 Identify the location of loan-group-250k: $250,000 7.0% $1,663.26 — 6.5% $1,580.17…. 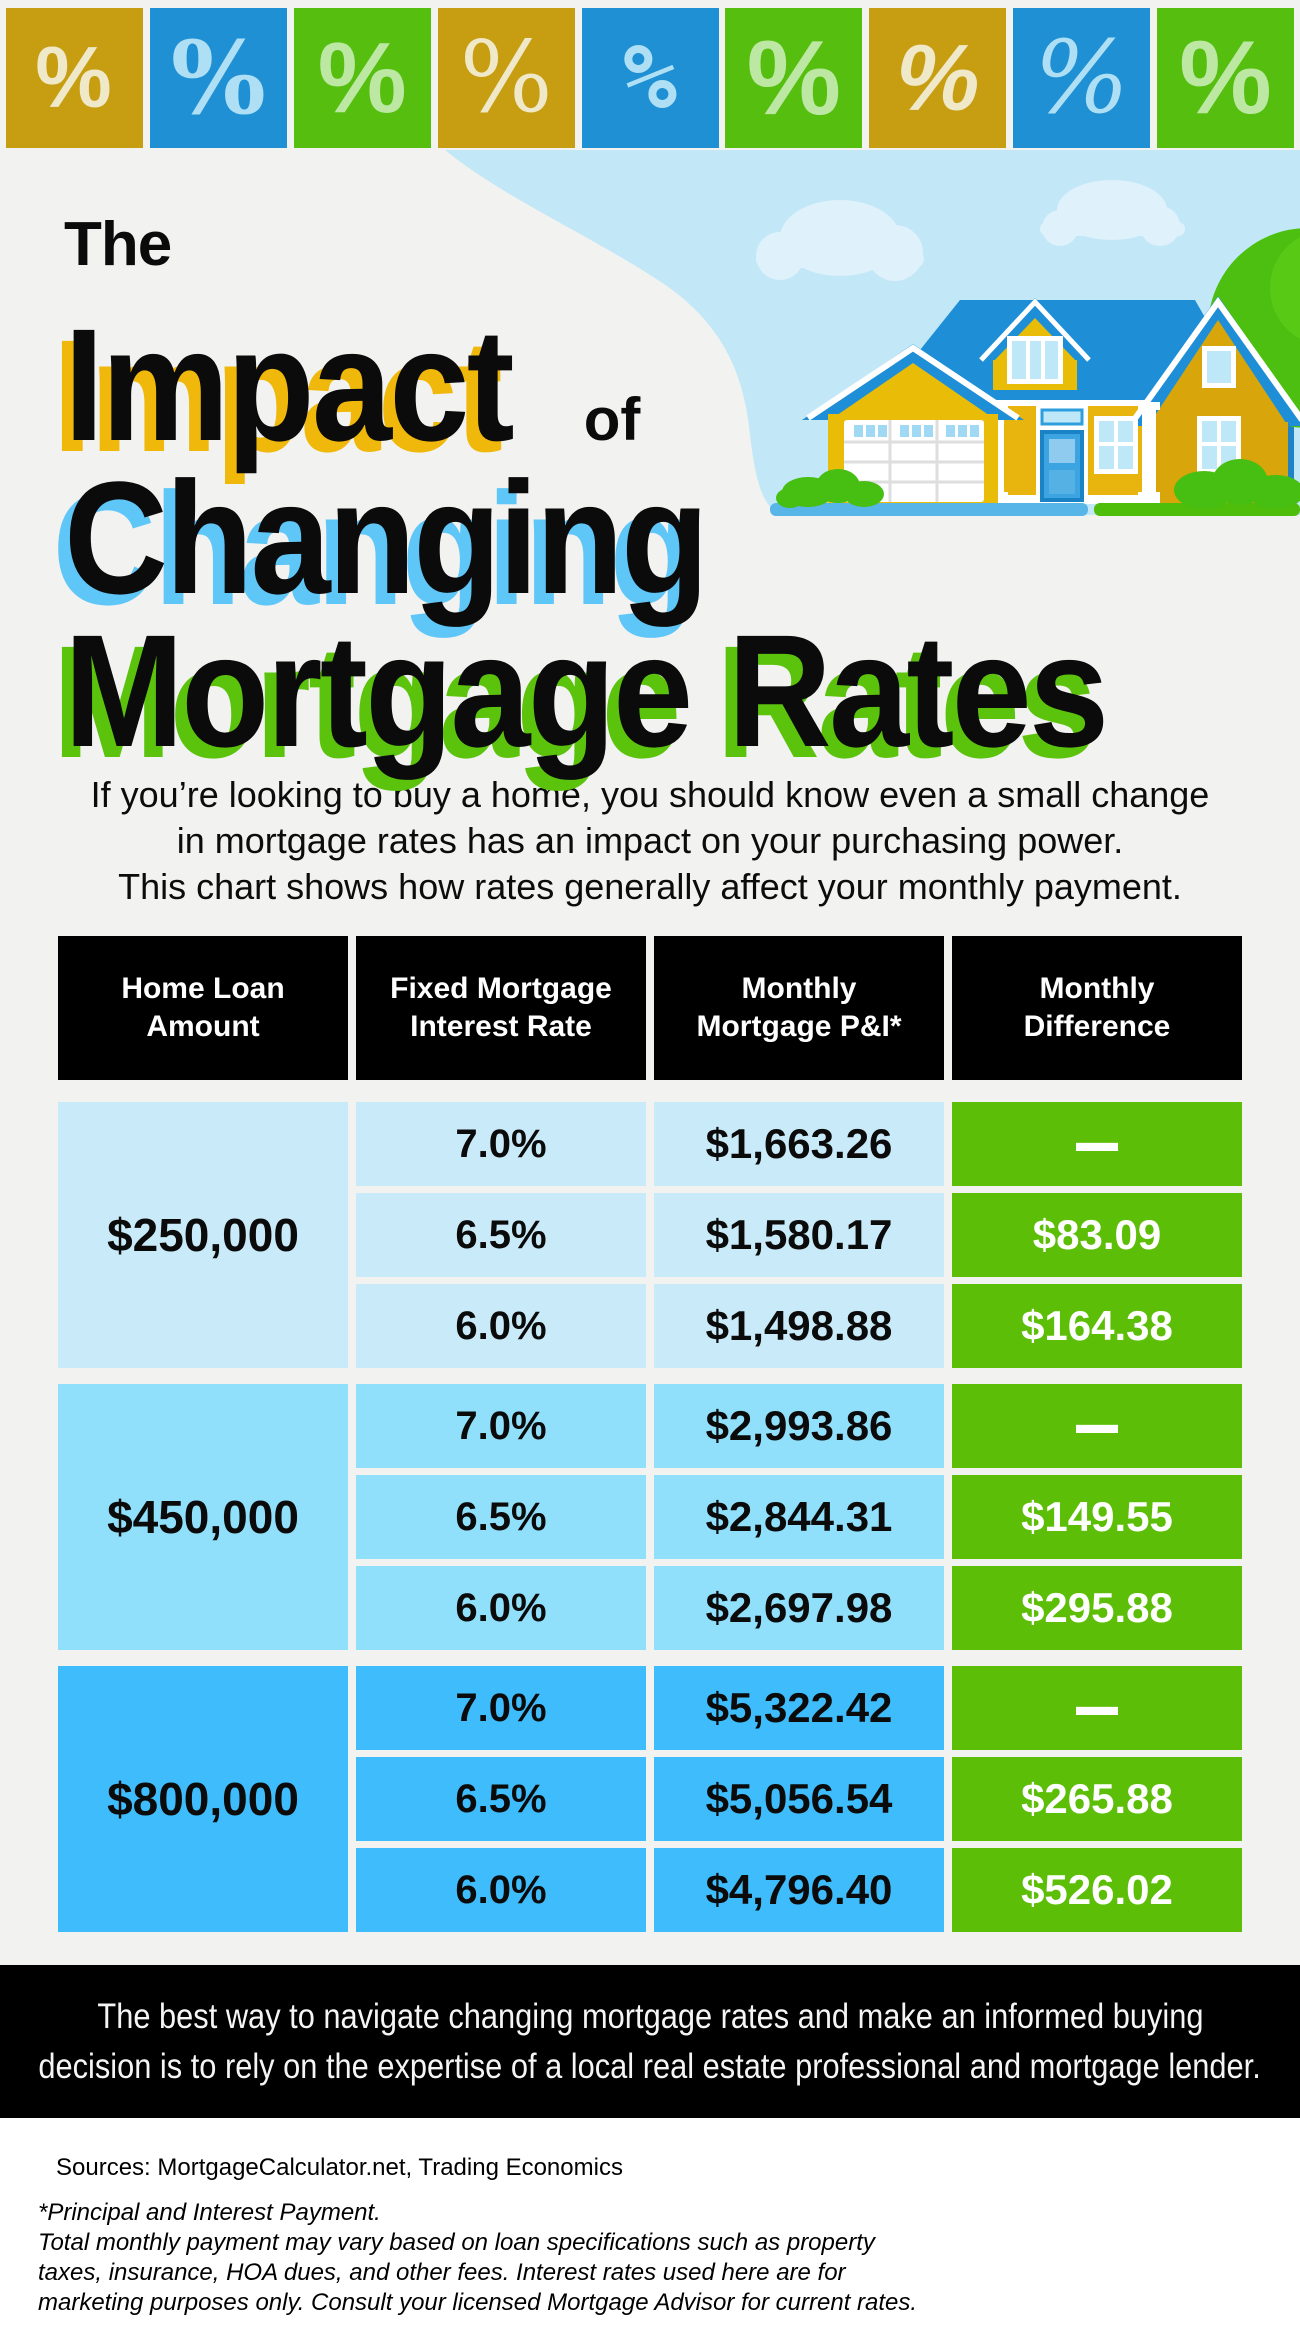
(650, 1235).